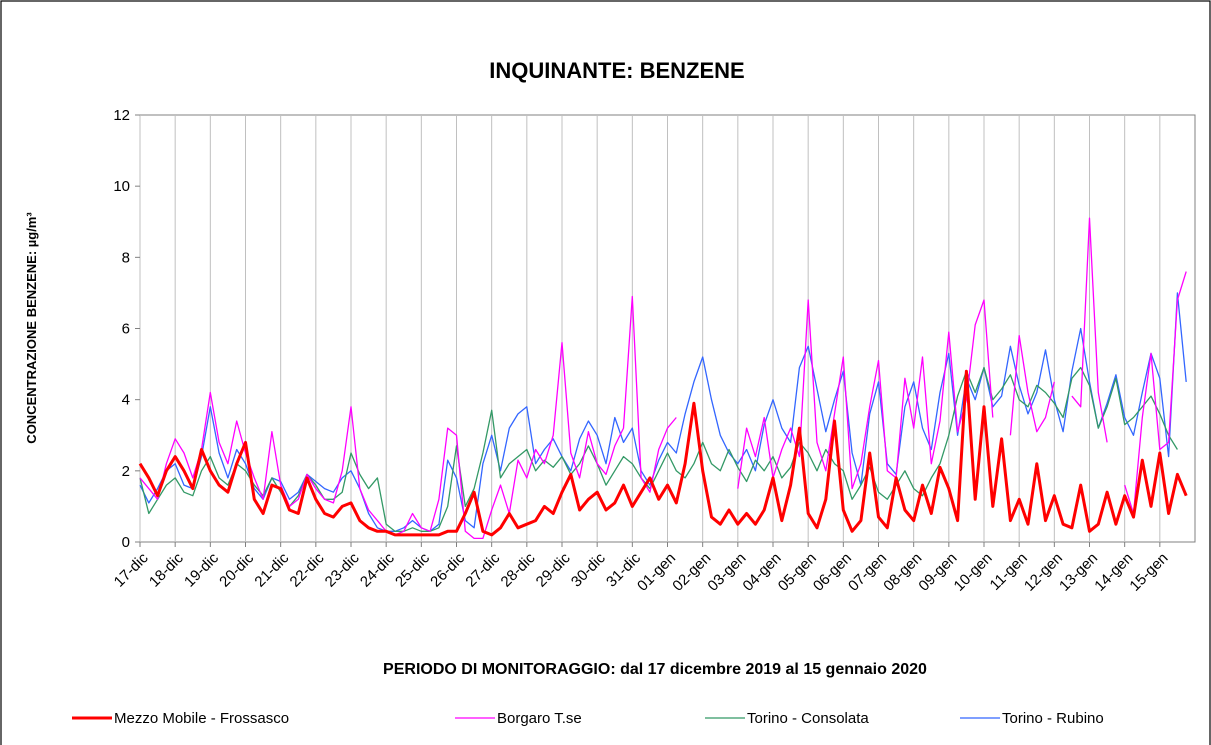 This screenshot has width=1211, height=745. Describe the element at coordinates (973, 572) in the screenshot. I see `x-tick-label: 10-gen` at that location.